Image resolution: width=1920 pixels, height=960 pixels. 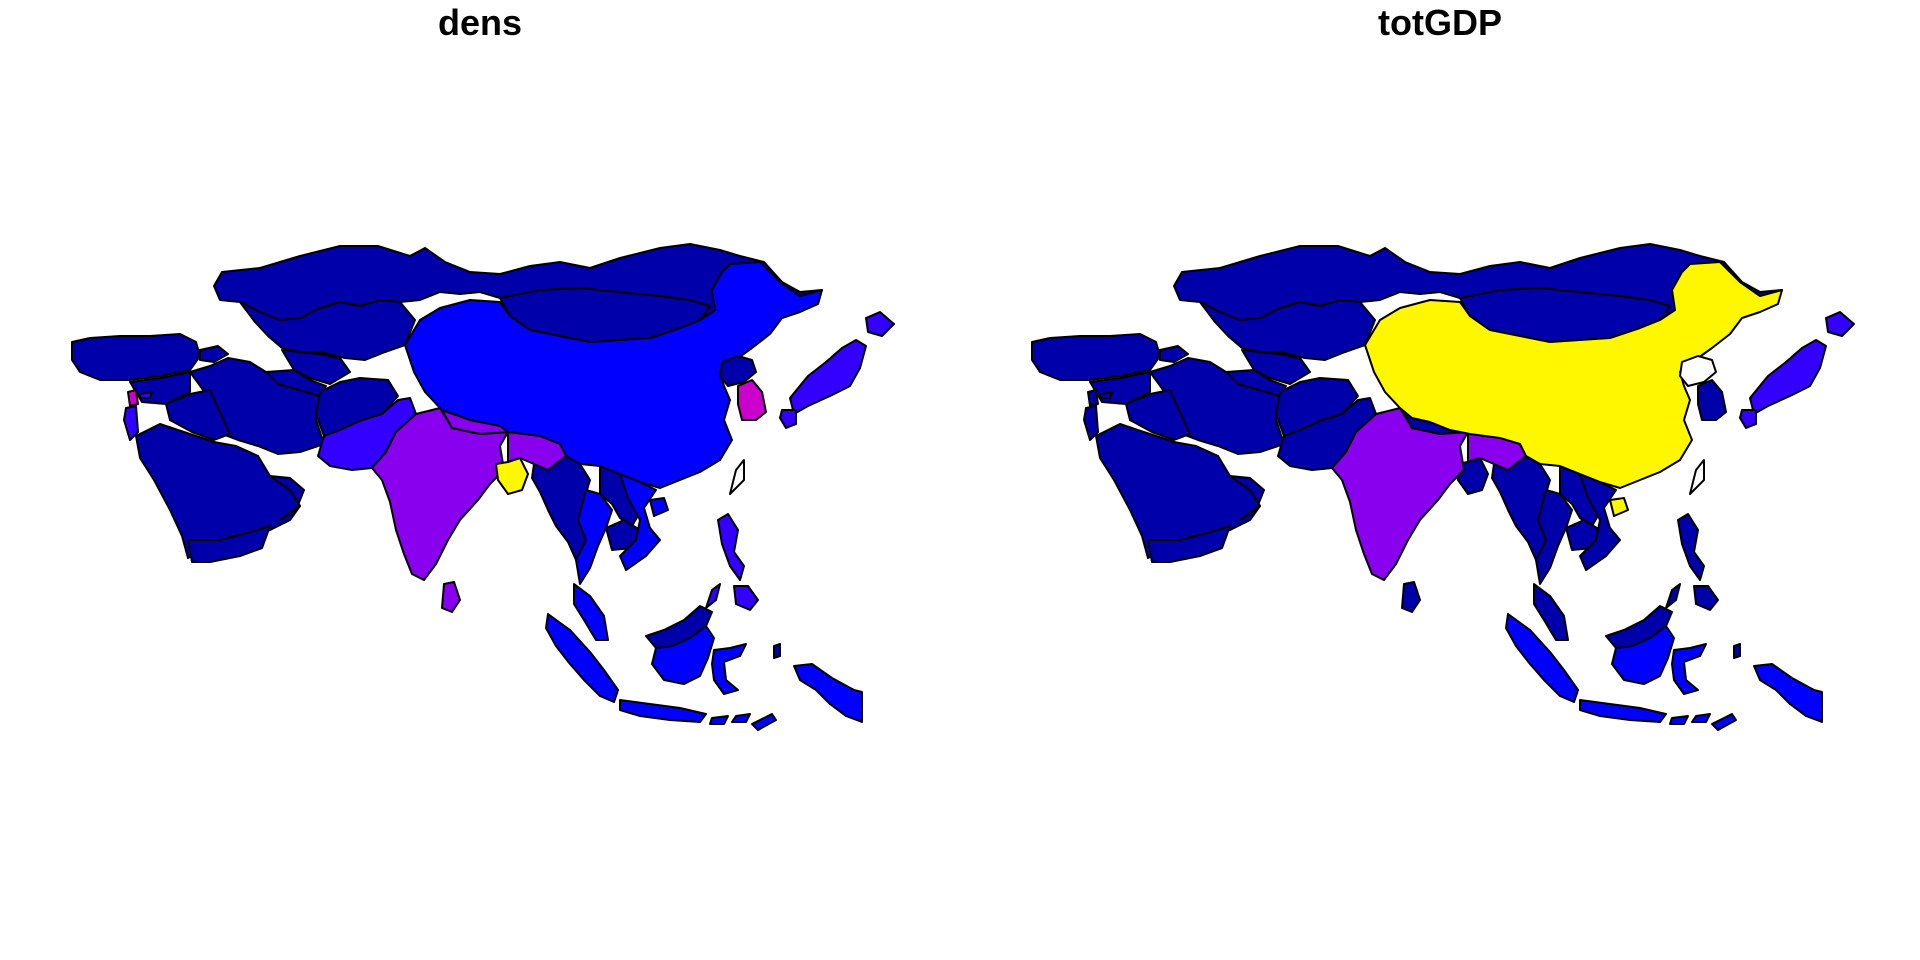 What do you see at coordinates (512, 476) in the screenshot?
I see `country-bangladesh` at bounding box center [512, 476].